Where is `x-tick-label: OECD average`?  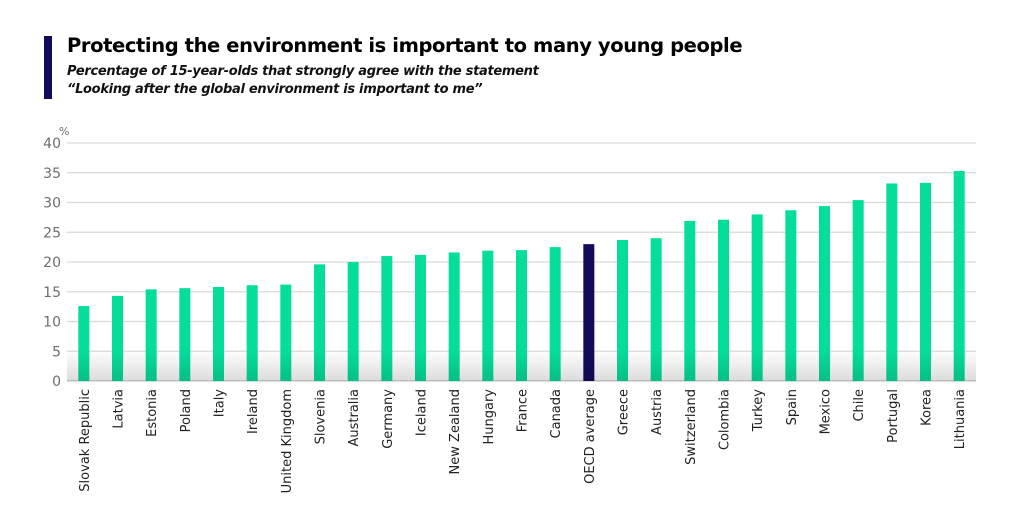 x-tick-label: OECD average is located at coordinates (590, 436).